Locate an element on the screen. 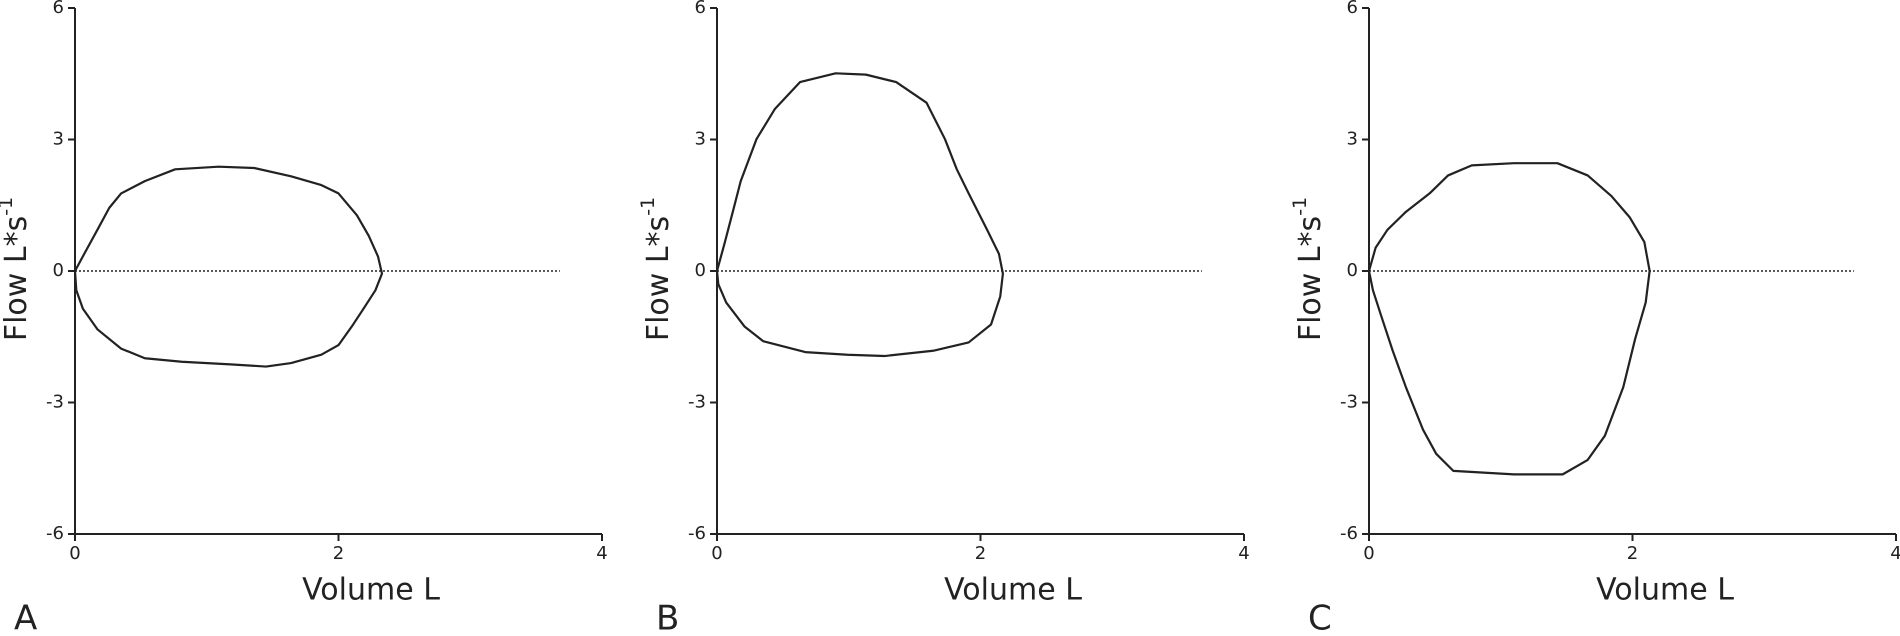  panel-letter: A is located at coordinates (25, 617).